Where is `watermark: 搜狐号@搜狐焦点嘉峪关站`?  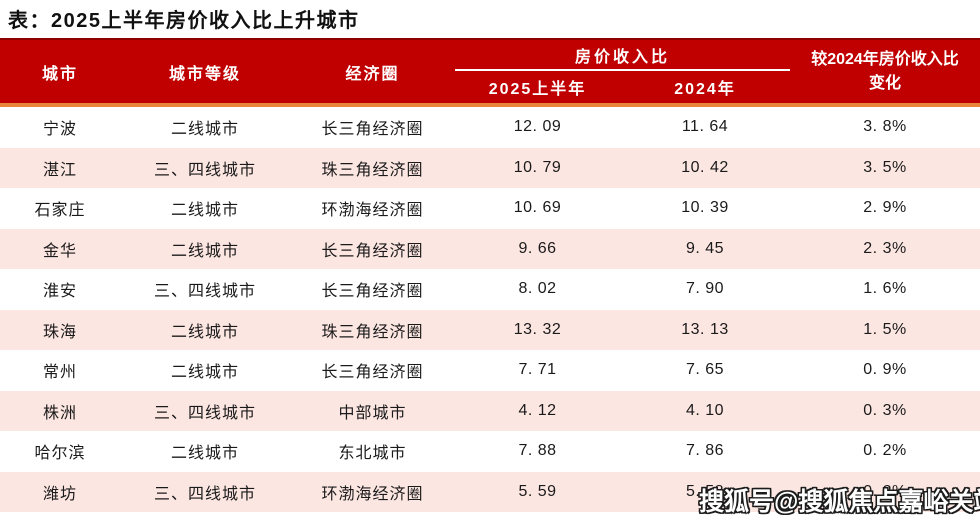
watermark: 搜狐号@搜狐焦点嘉峪关站 is located at coordinates (839, 502).